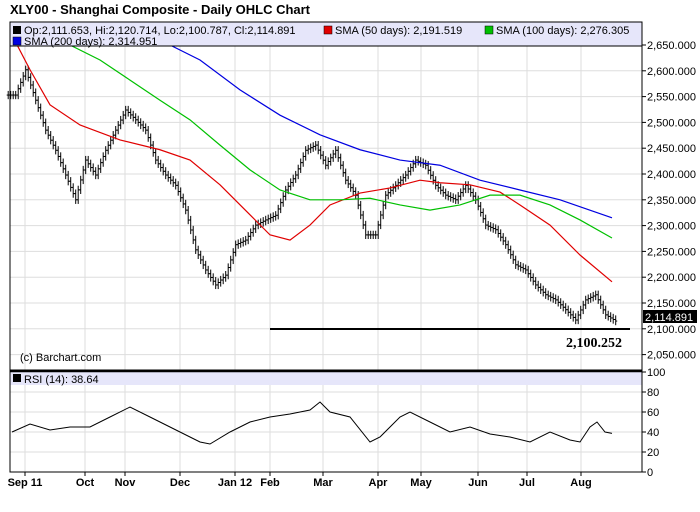  What do you see at coordinates (312, 423) in the screenshot?
I see `rsi-line` at bounding box center [312, 423].